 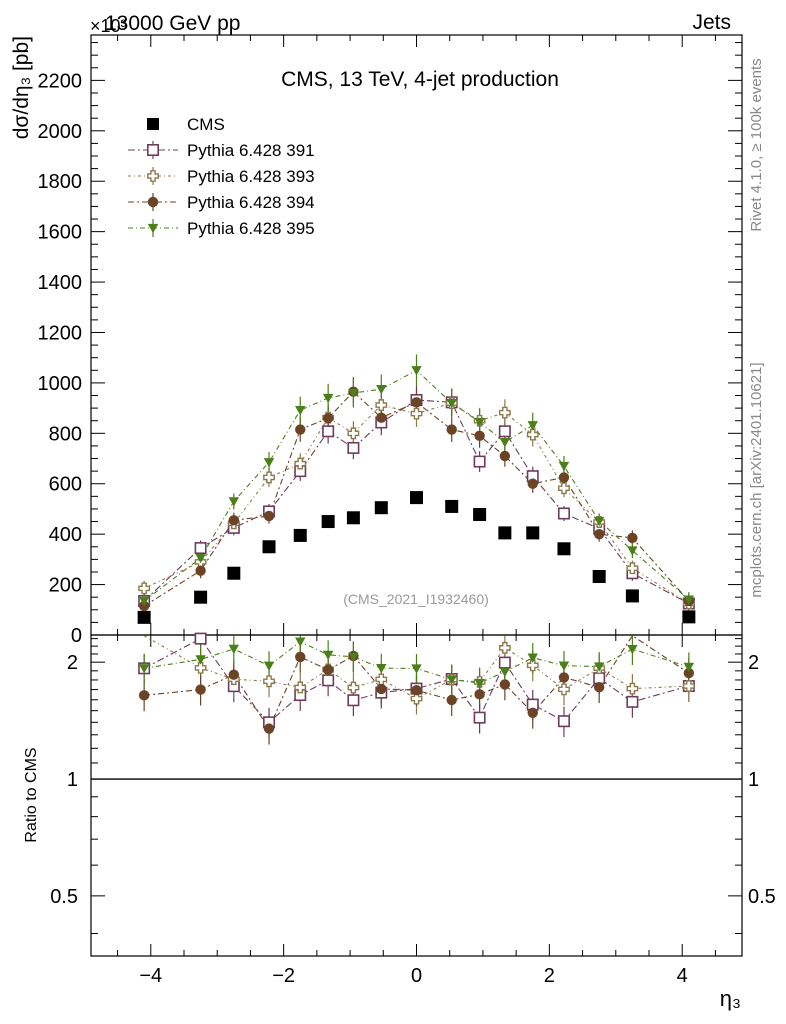 What do you see at coordinates (65, 535) in the screenshot?
I see `y-tick-label: 400` at bounding box center [65, 535].